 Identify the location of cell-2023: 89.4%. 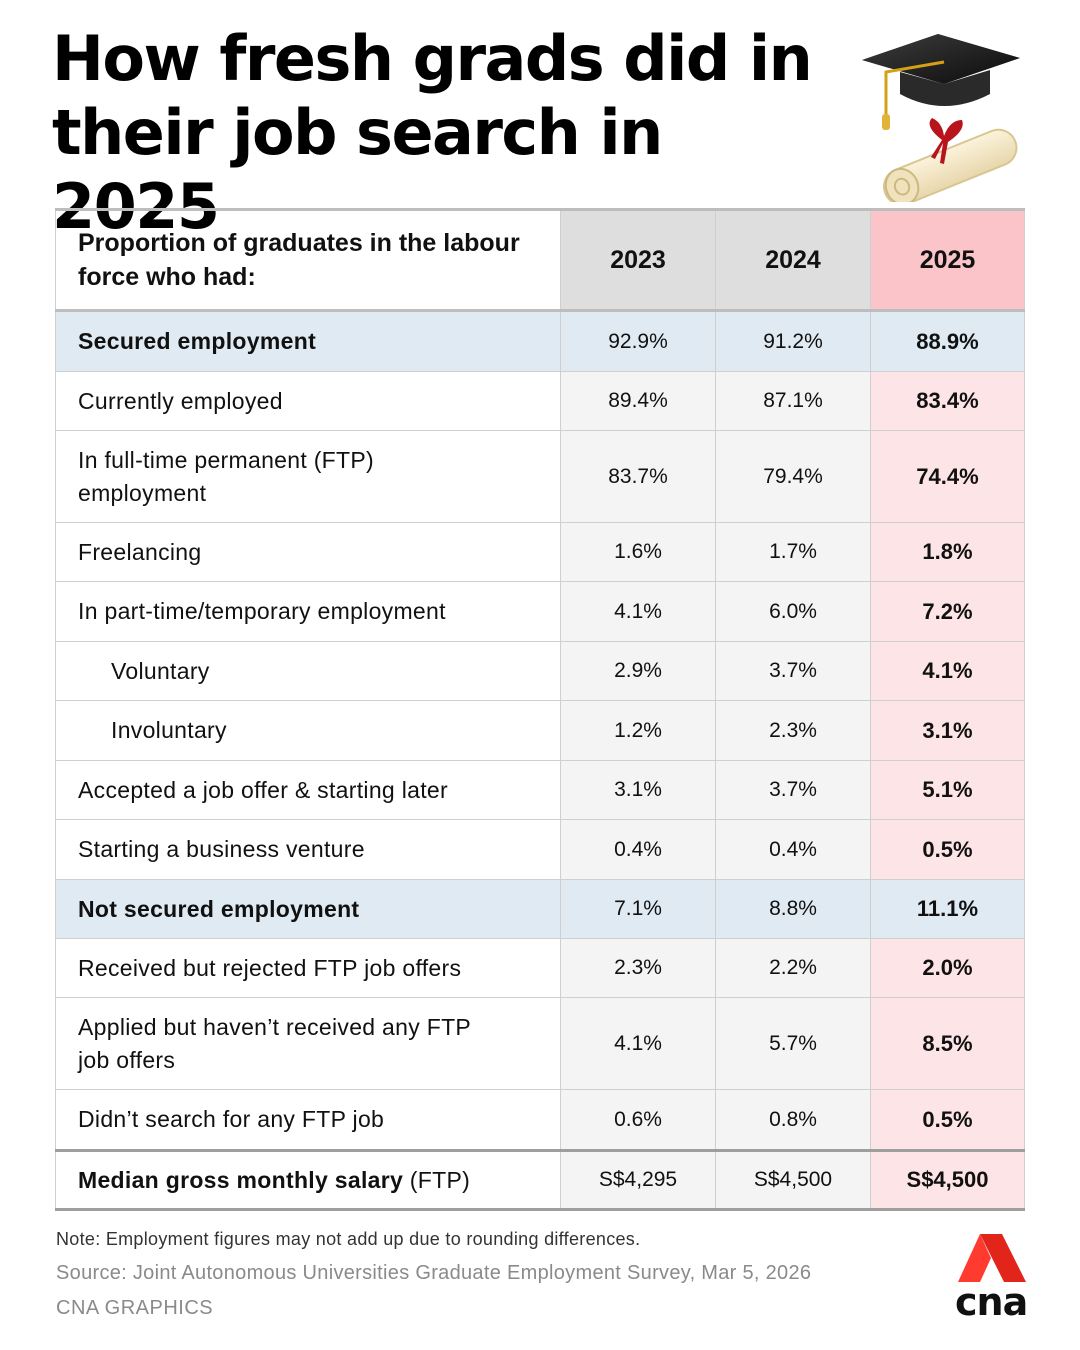
(637, 401).